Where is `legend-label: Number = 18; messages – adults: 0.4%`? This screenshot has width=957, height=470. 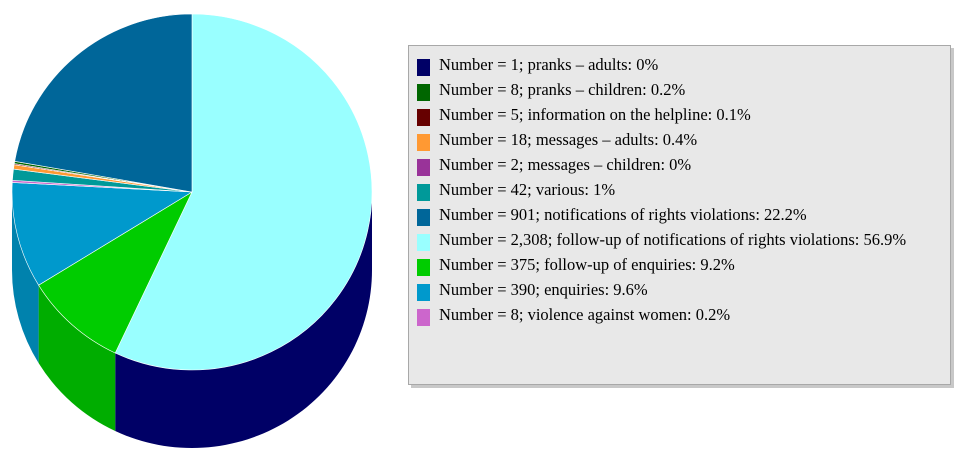
legend-label: Number = 18; messages – adults: 0.4% is located at coordinates (568, 139).